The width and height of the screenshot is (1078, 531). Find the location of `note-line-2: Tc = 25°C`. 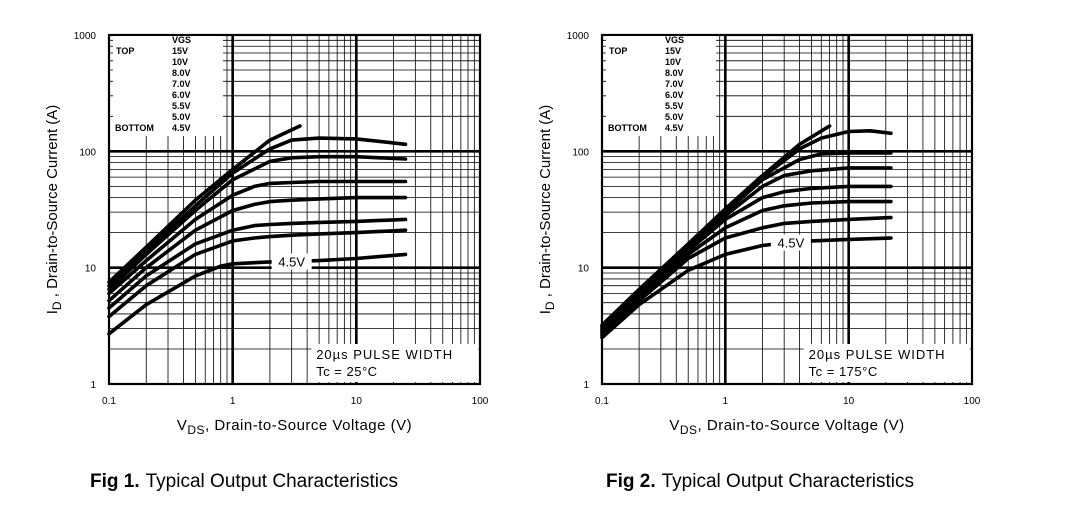

note-line-2: Tc = 25°C is located at coordinates (346, 371).